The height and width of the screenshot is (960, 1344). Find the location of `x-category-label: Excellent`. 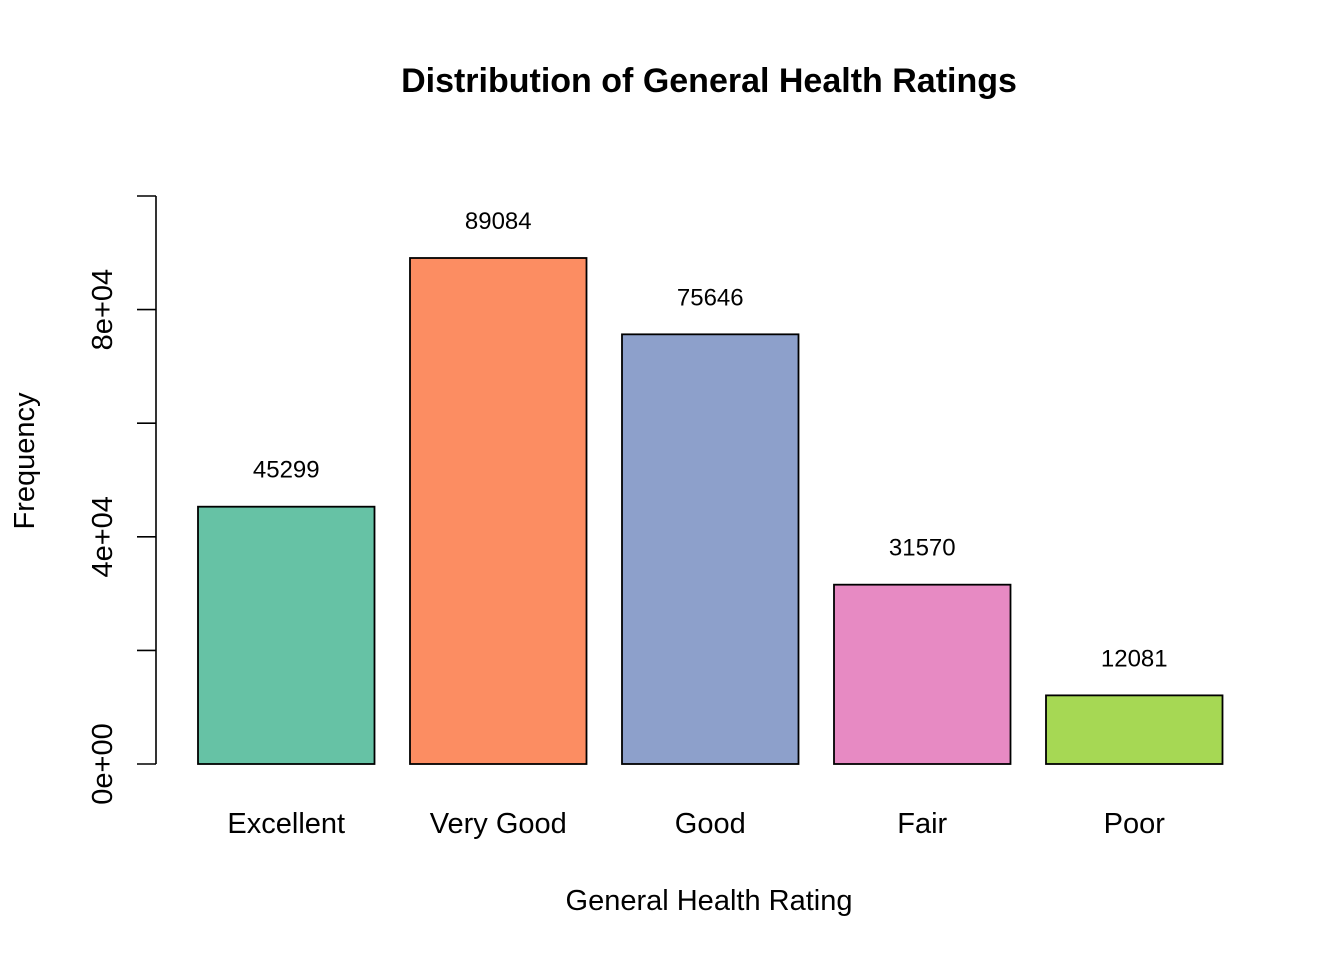

x-category-label: Excellent is located at coordinates (286, 824).